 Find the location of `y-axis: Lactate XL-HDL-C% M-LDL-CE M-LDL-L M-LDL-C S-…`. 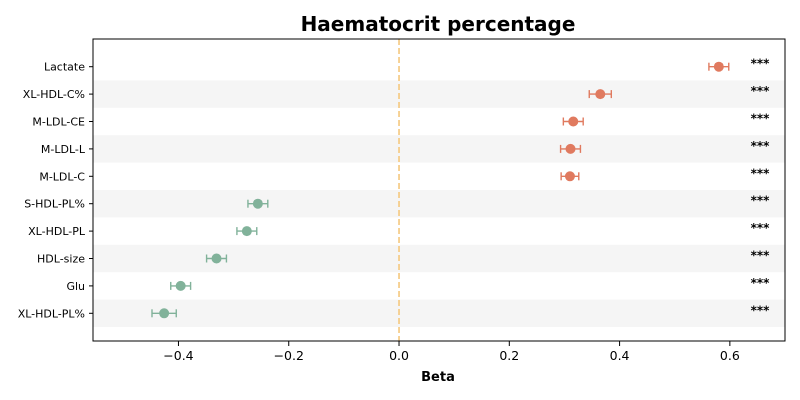

y-axis: Lactate XL-HDL-C% M-LDL-CE M-LDL-L M-LDL-C S-… is located at coordinates (55, 190).